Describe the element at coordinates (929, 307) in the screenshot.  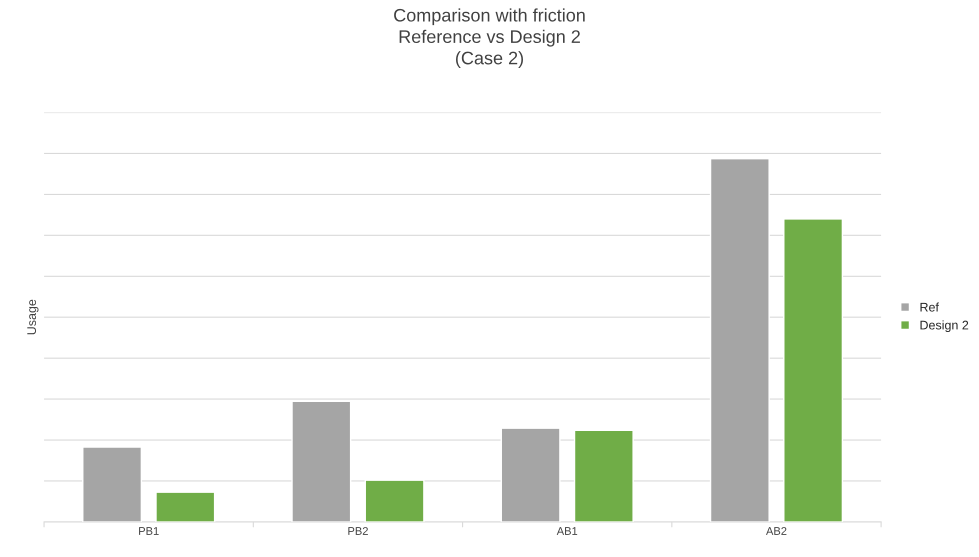
I see `legend-label: Ref` at that location.